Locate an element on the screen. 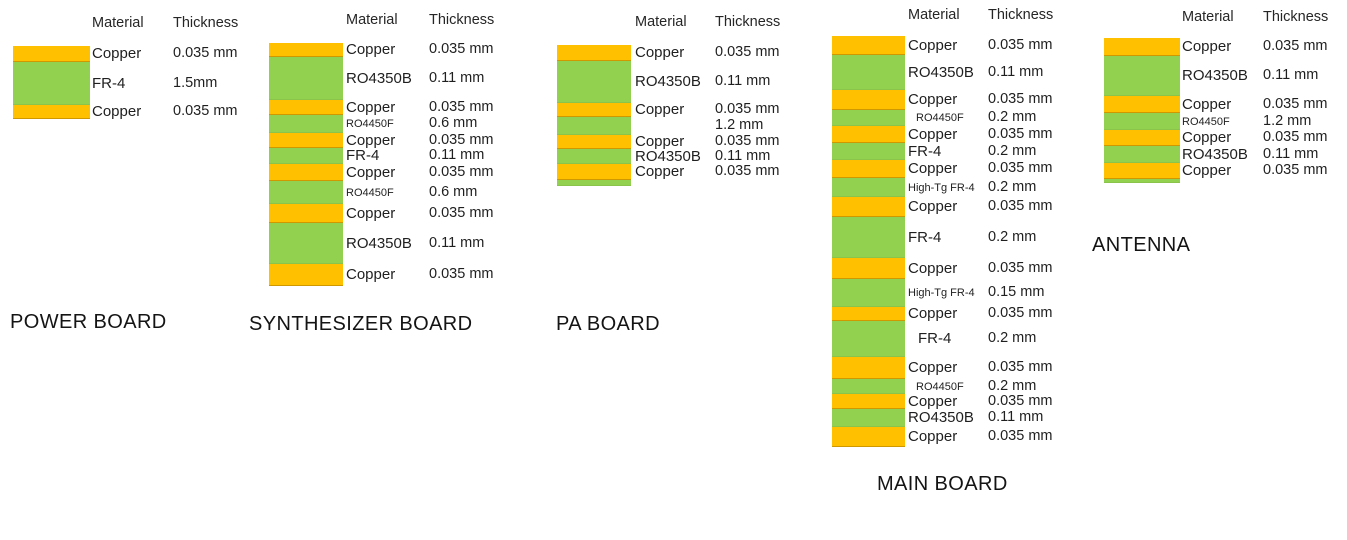 This screenshot has height=540, width=1347. main-board-layer-14-dielectric is located at coordinates (868, 339).